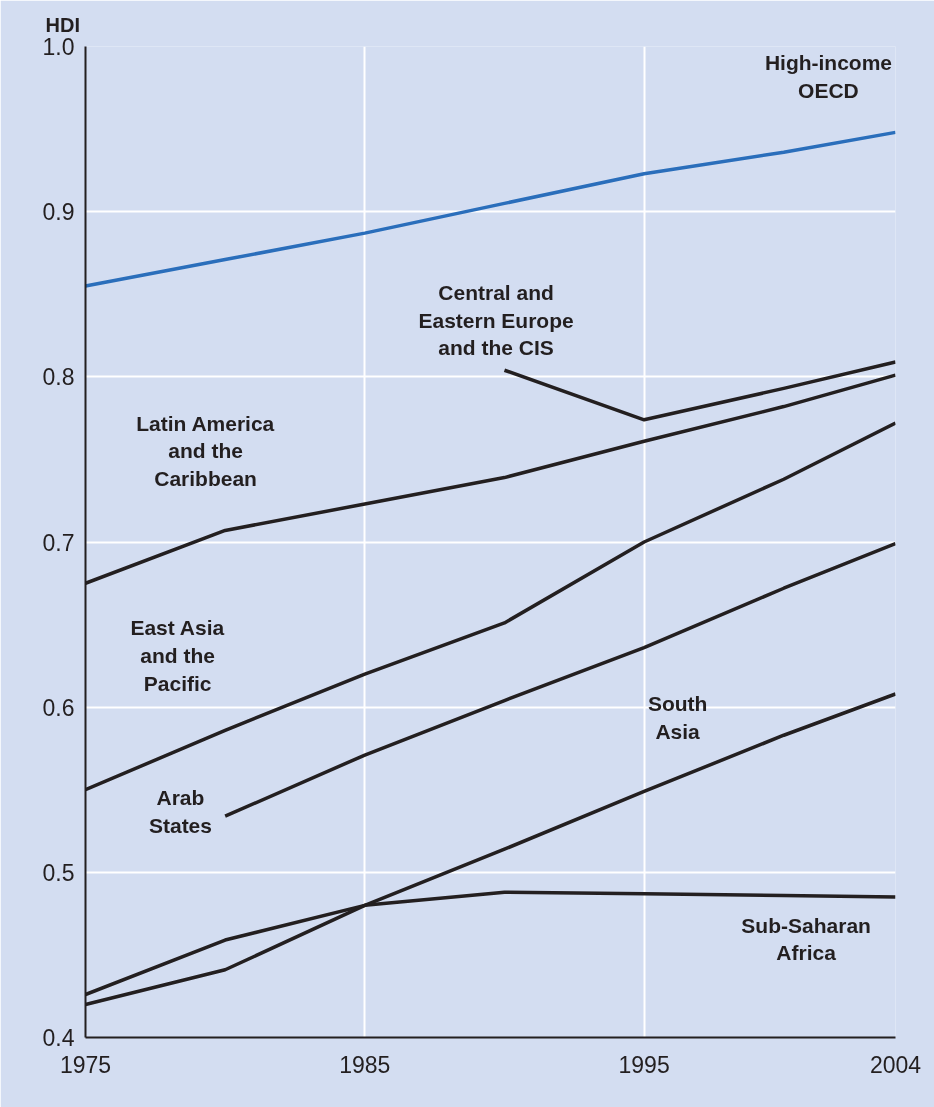  What do you see at coordinates (205, 450) in the screenshot?
I see `series-label: Latin America and the Caribbean` at bounding box center [205, 450].